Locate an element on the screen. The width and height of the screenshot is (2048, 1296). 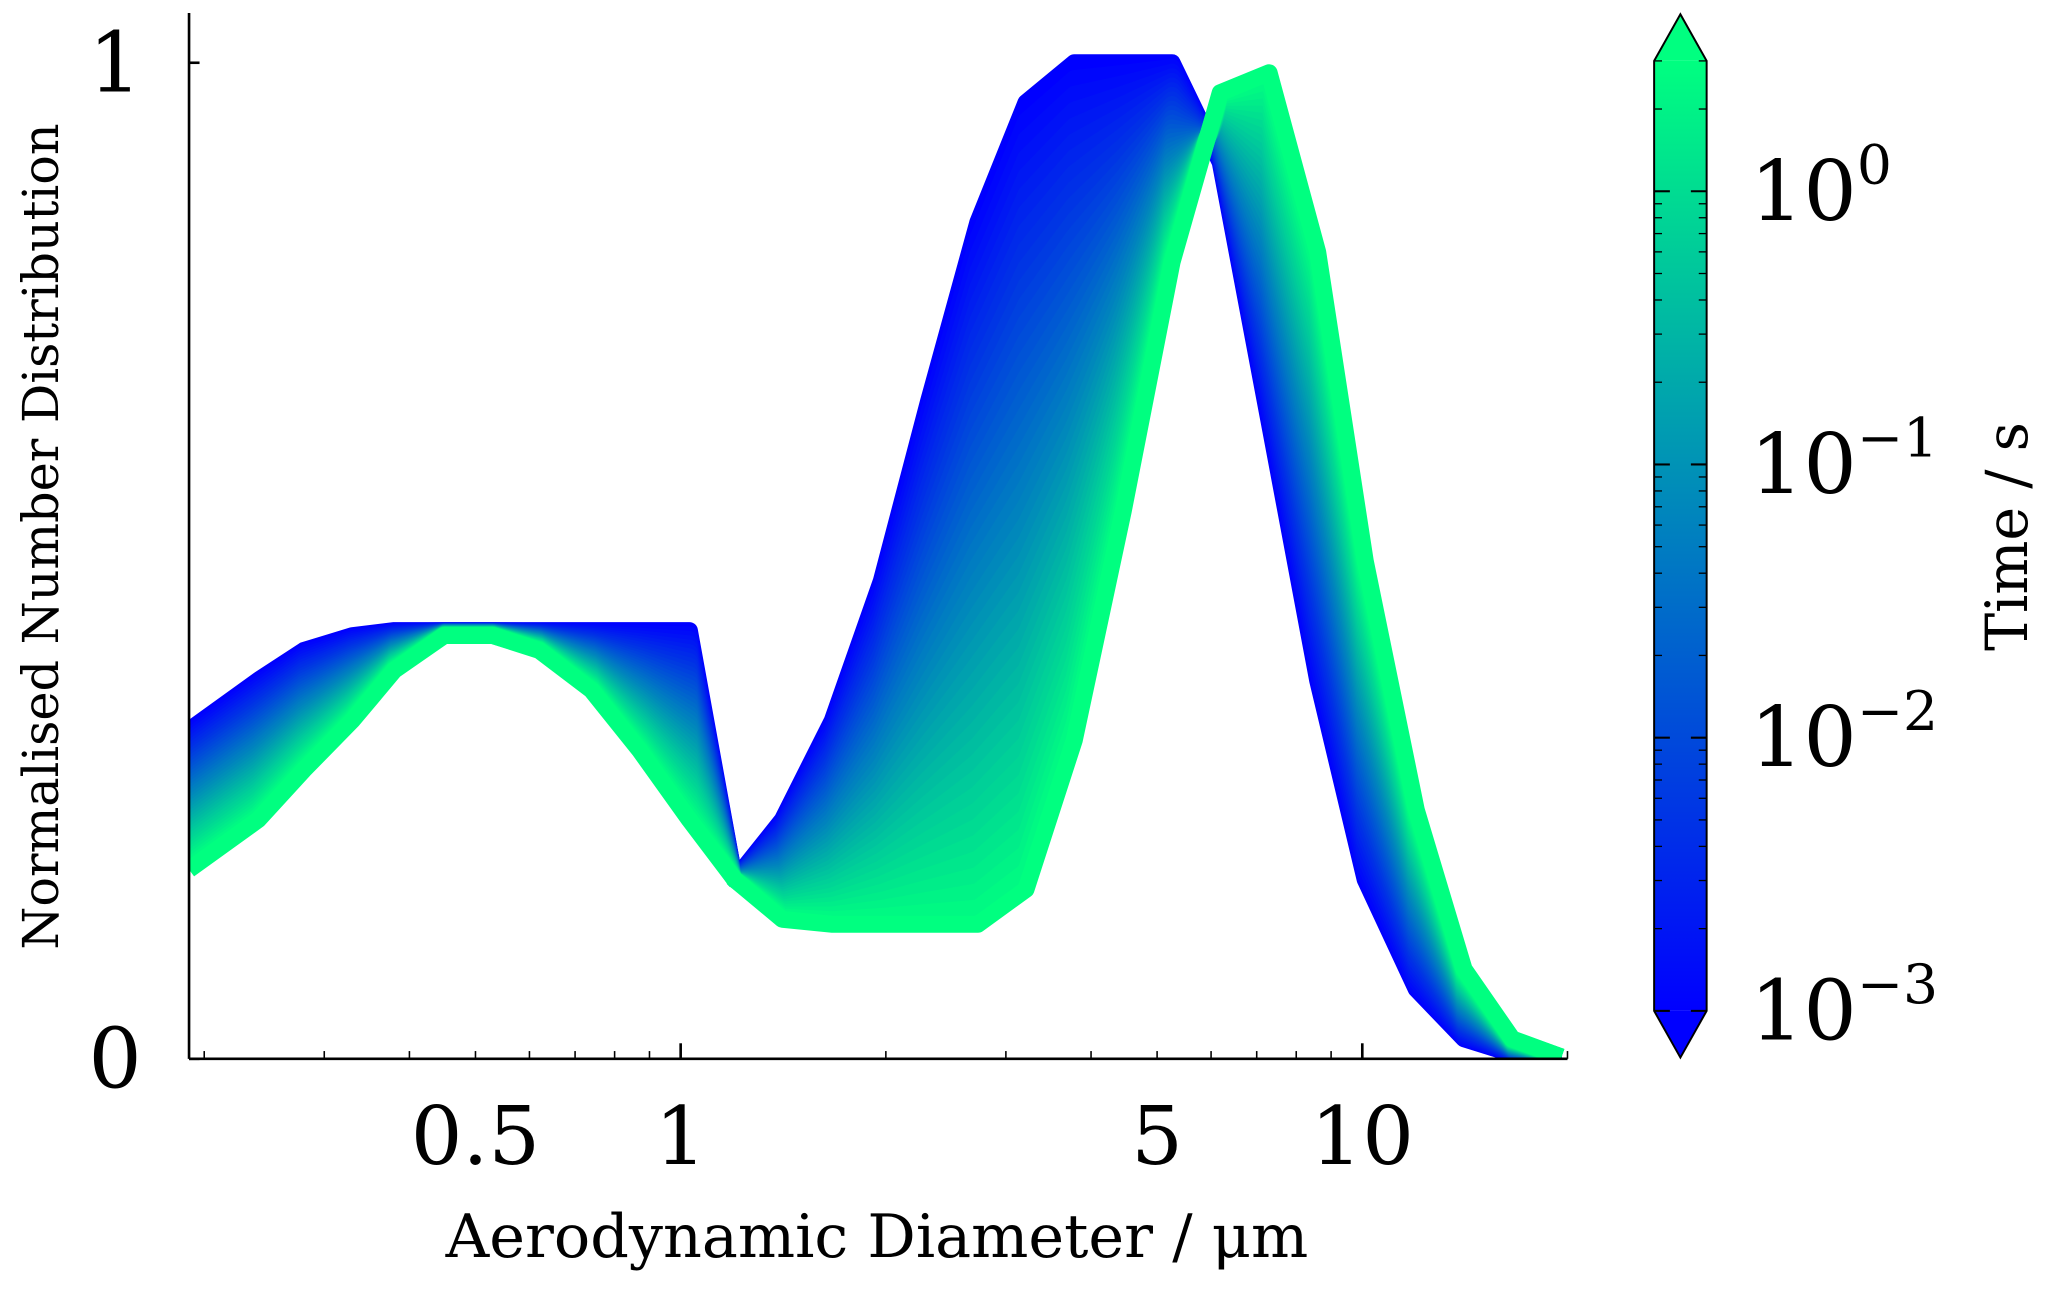
colorbar-label: Time / s is located at coordinates (2007, 536).